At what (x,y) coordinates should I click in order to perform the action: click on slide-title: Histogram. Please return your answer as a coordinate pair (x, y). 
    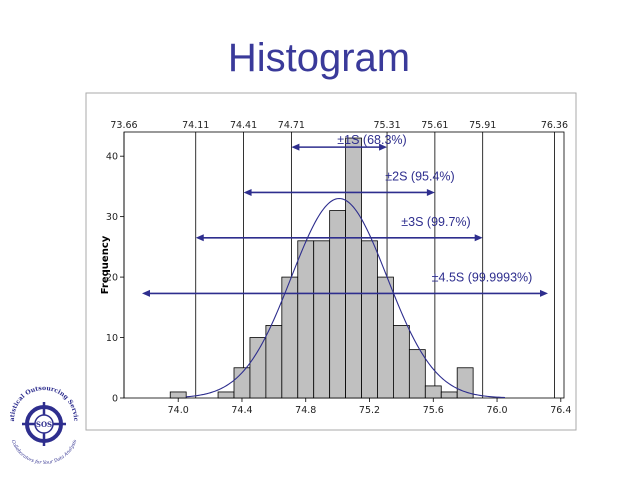
    Looking at the image, I should click on (319, 58).